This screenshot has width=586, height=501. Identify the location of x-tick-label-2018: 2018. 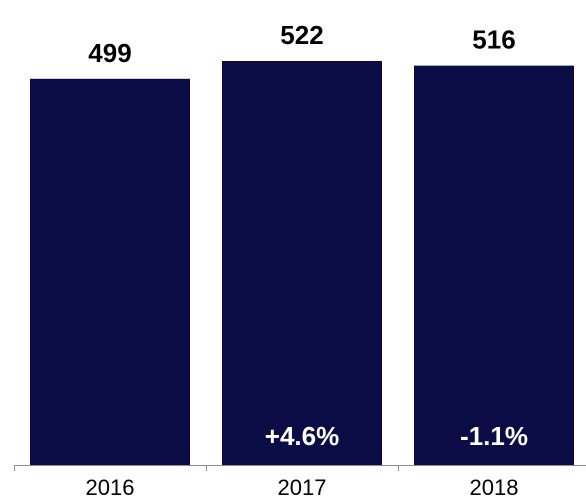
(494, 487).